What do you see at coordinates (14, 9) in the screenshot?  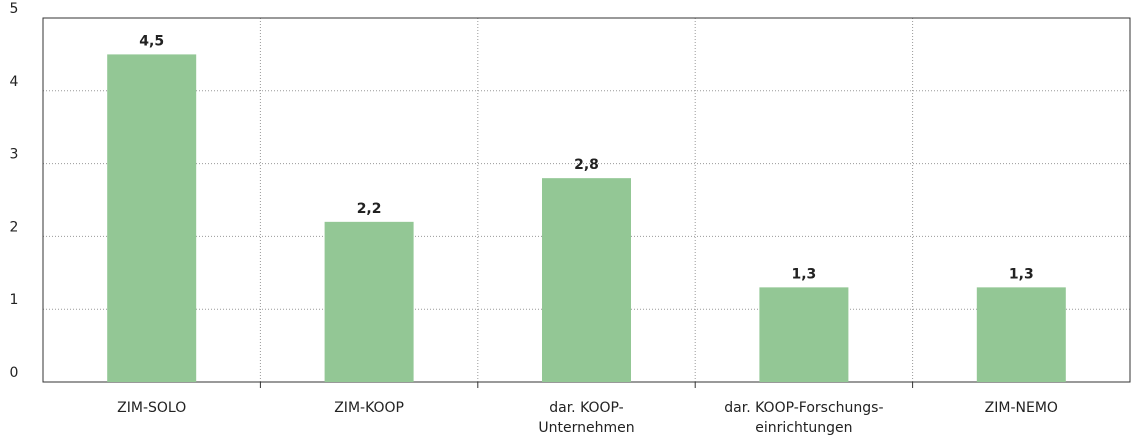 I see `y-tick-label: 5` at bounding box center [14, 9].